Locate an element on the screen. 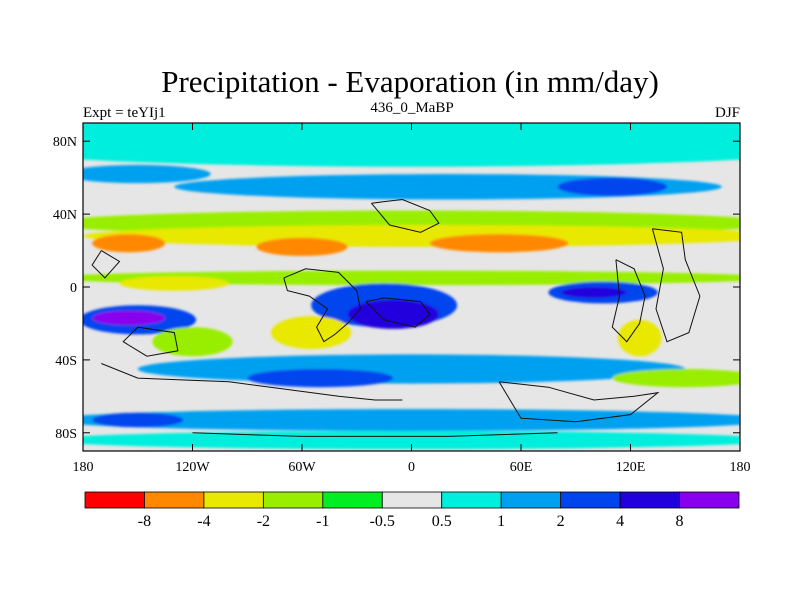 The width and height of the screenshot is (800, 600). colorbar-label-5: 0.5 is located at coordinates (442, 521).